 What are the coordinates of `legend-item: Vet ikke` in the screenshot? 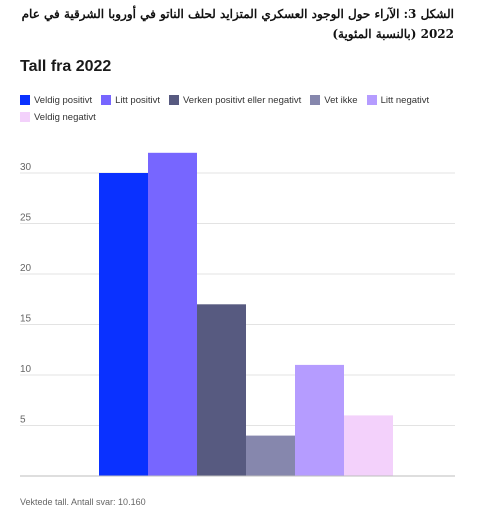 It's located at (334, 100).